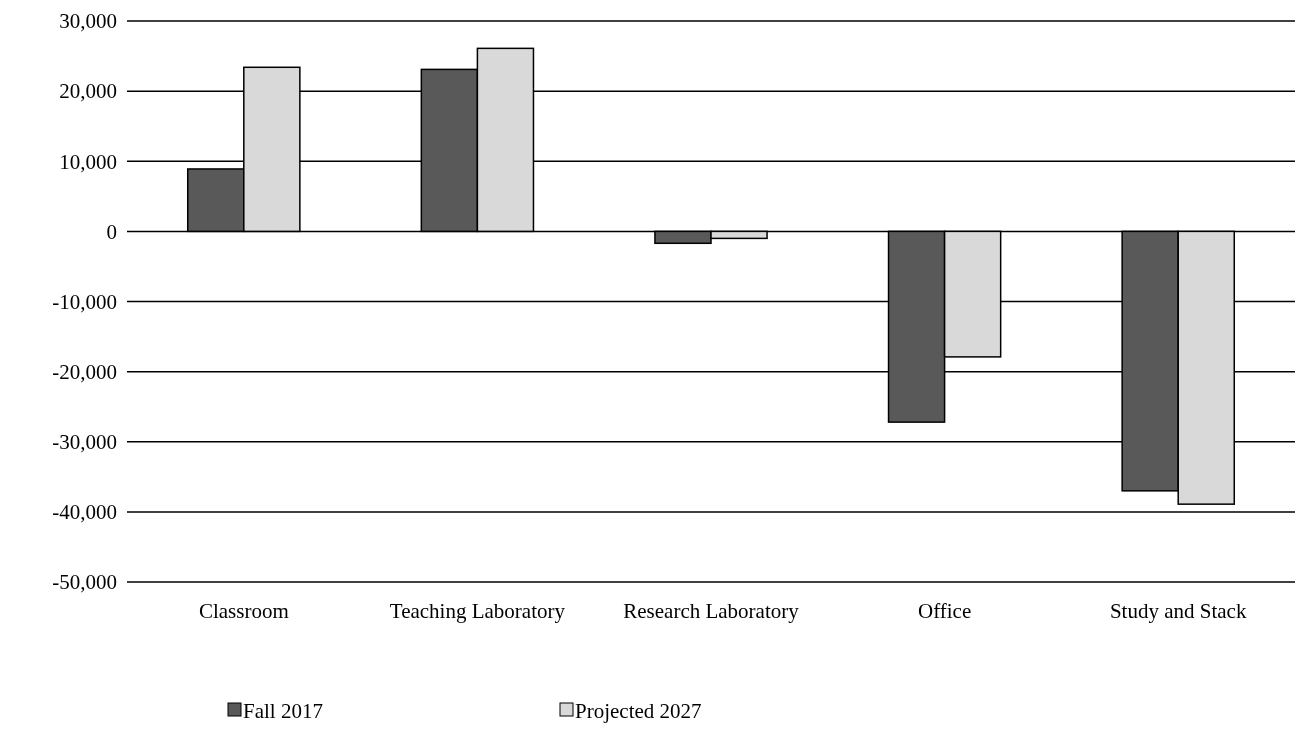 Image resolution: width=1304 pixels, height=733 pixels. What do you see at coordinates (243, 611) in the screenshot?
I see `x-tick-label: Classroom` at bounding box center [243, 611].